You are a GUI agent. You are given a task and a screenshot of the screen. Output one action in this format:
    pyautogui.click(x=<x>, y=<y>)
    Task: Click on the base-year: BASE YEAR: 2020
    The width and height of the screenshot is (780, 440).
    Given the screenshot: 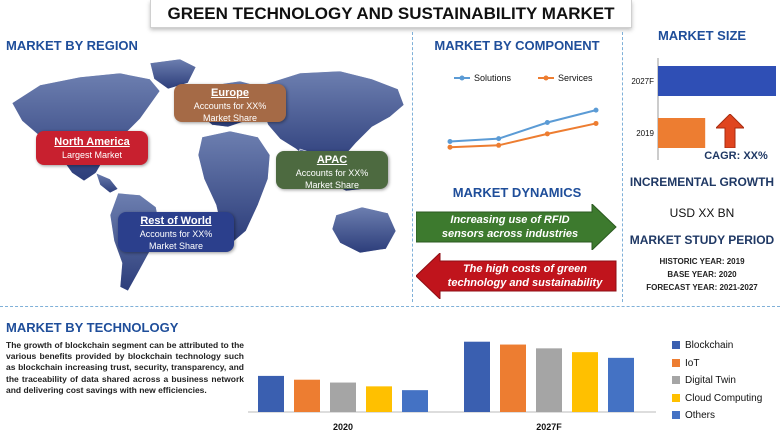 What is the action you would take?
    pyautogui.click(x=702, y=274)
    